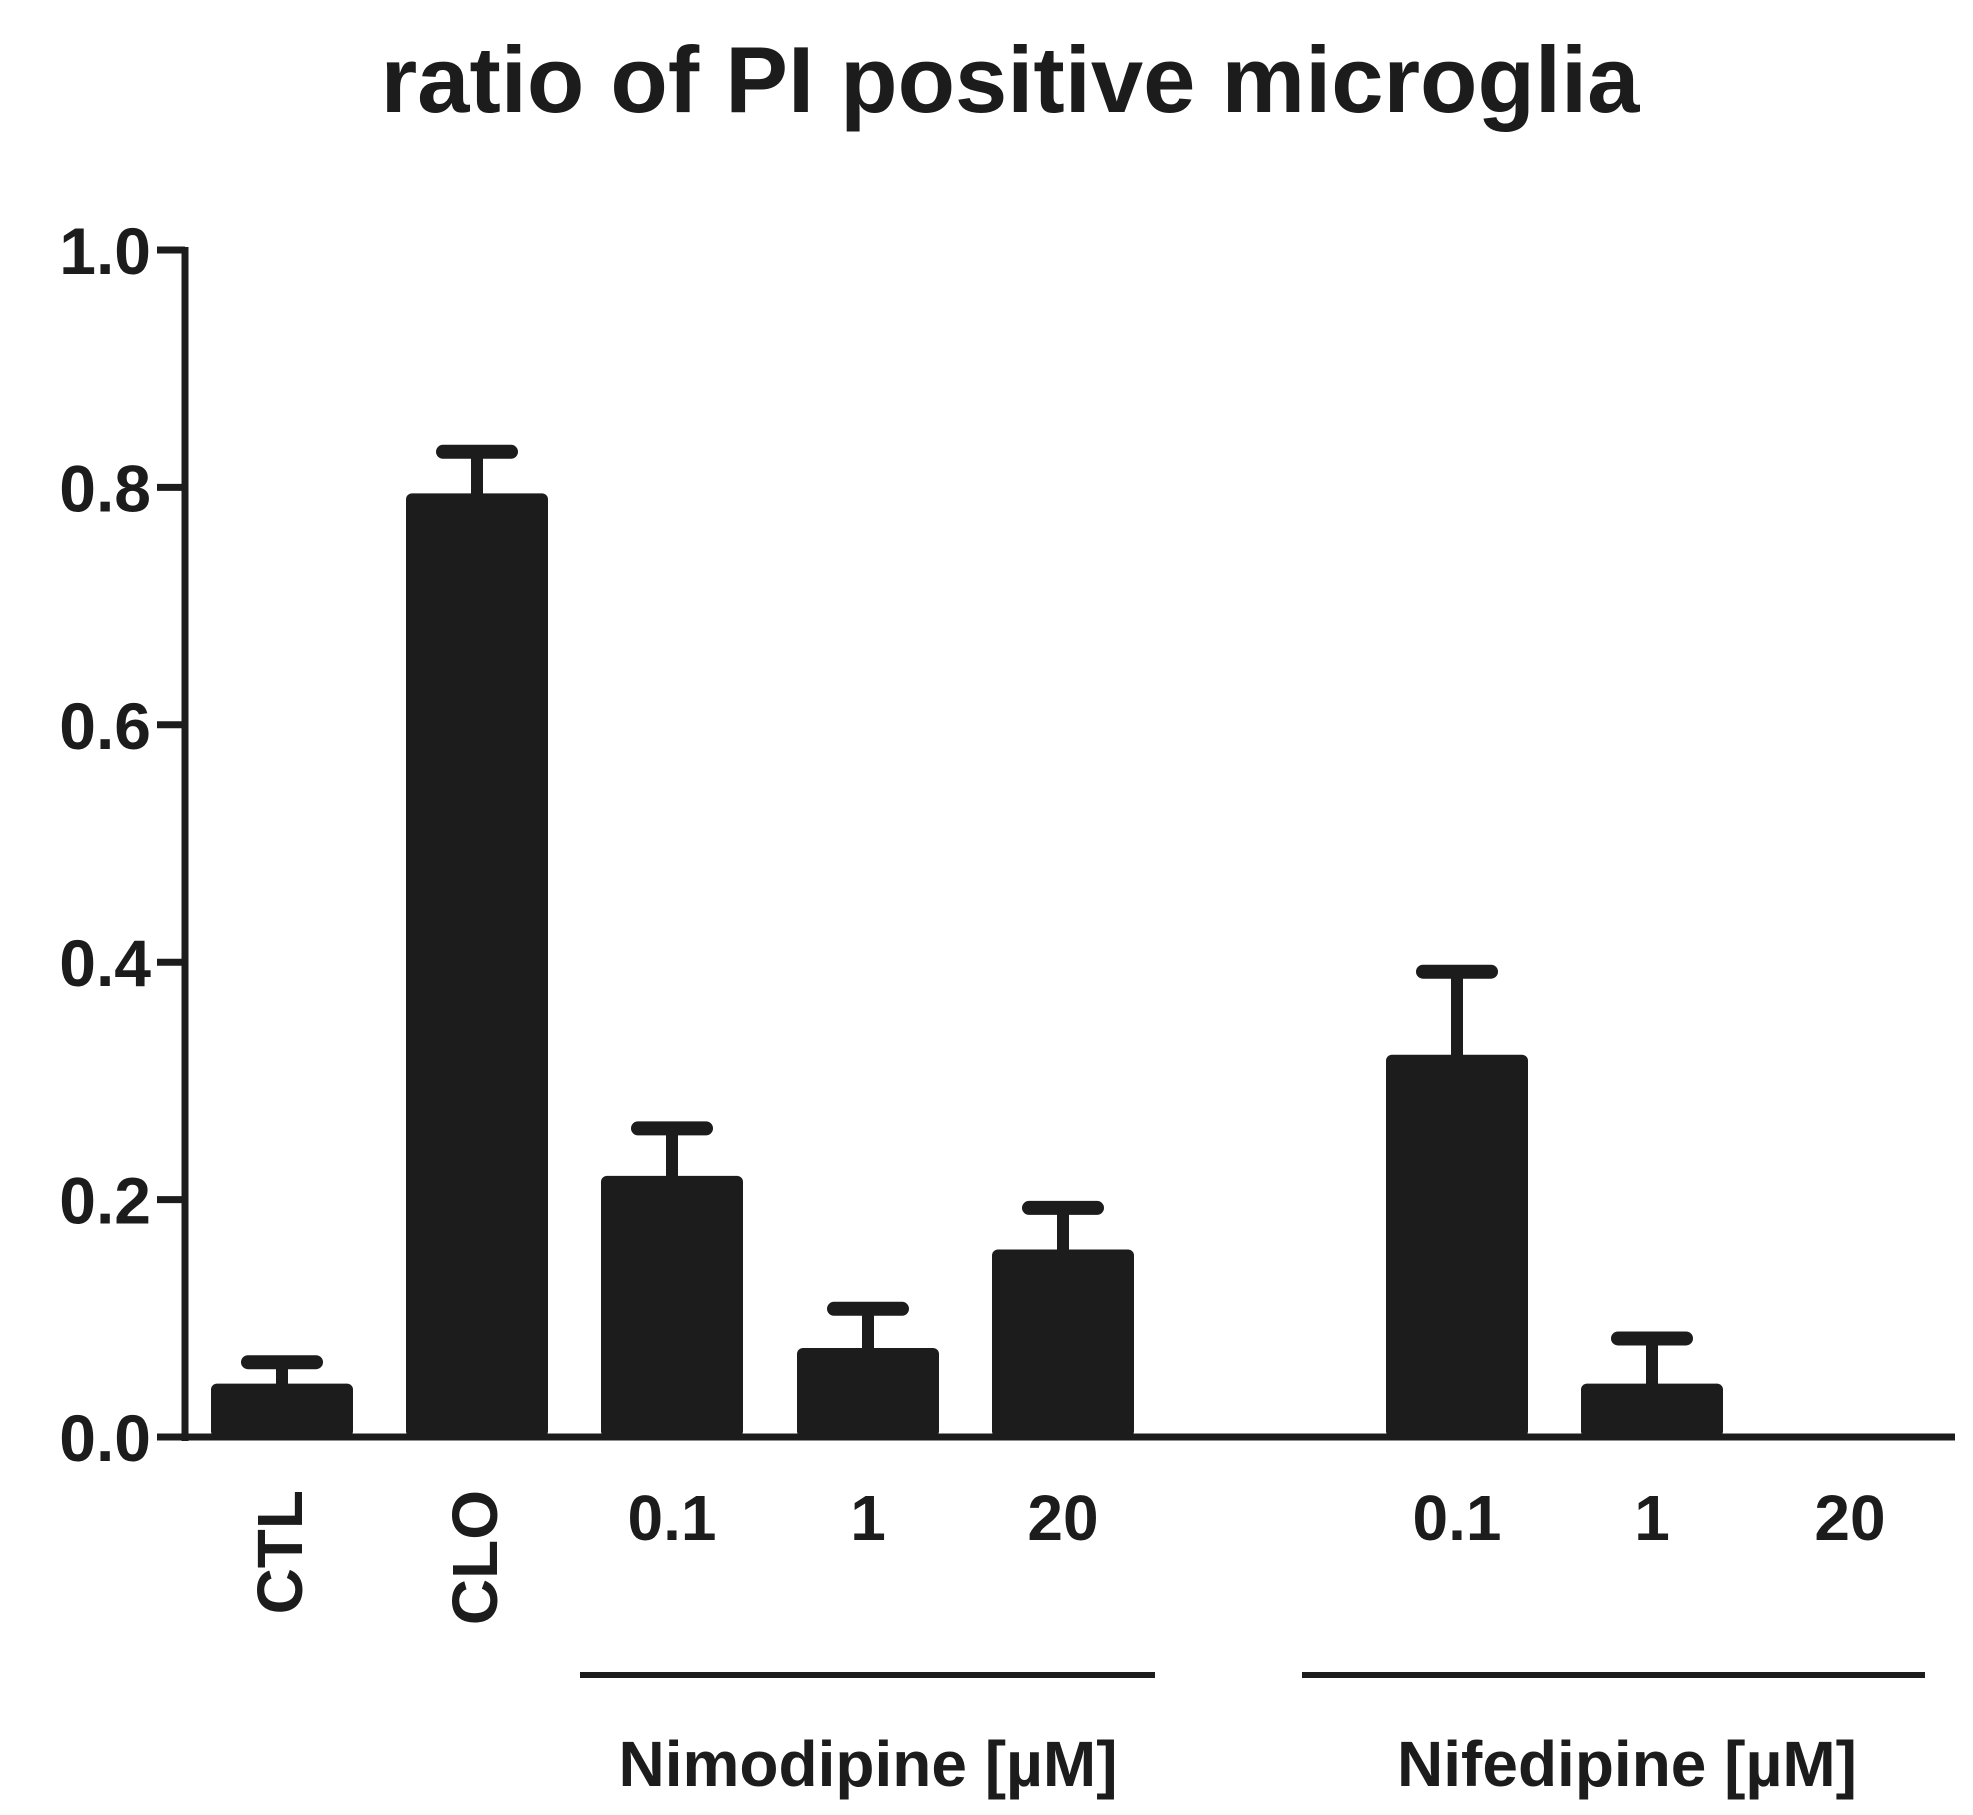 The image size is (1973, 1815). Describe the element at coordinates (672, 1518) in the screenshot. I see `category-label-2: 0.1` at that location.